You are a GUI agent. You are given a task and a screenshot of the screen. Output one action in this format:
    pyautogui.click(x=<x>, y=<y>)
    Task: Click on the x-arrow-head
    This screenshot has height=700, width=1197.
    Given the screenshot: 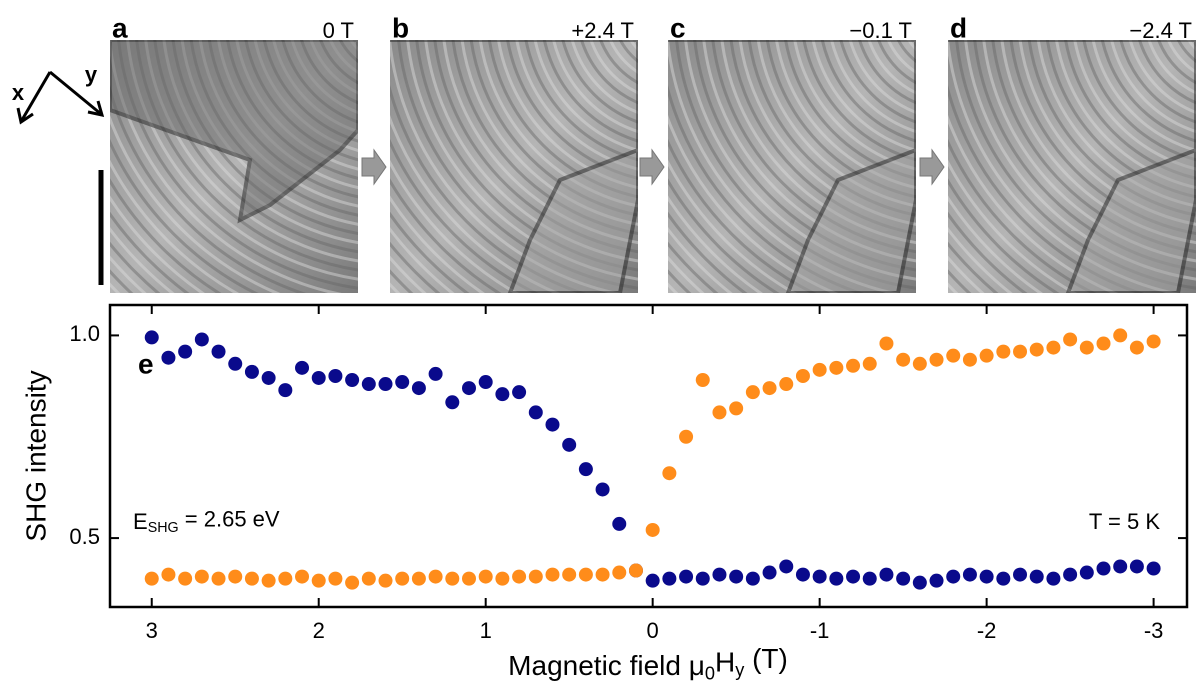 What is the action you would take?
    pyautogui.click(x=25, y=116)
    